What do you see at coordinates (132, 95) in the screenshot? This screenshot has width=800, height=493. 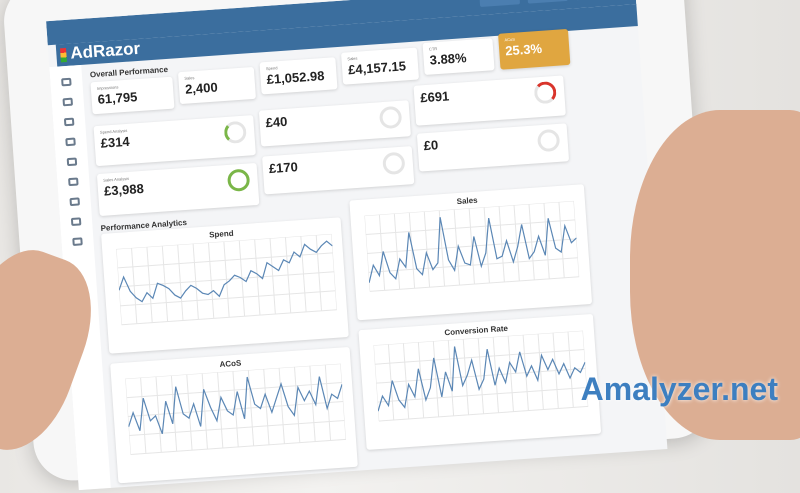 I see `kpi-impressions: Impressions 61,795` at bounding box center [132, 95].